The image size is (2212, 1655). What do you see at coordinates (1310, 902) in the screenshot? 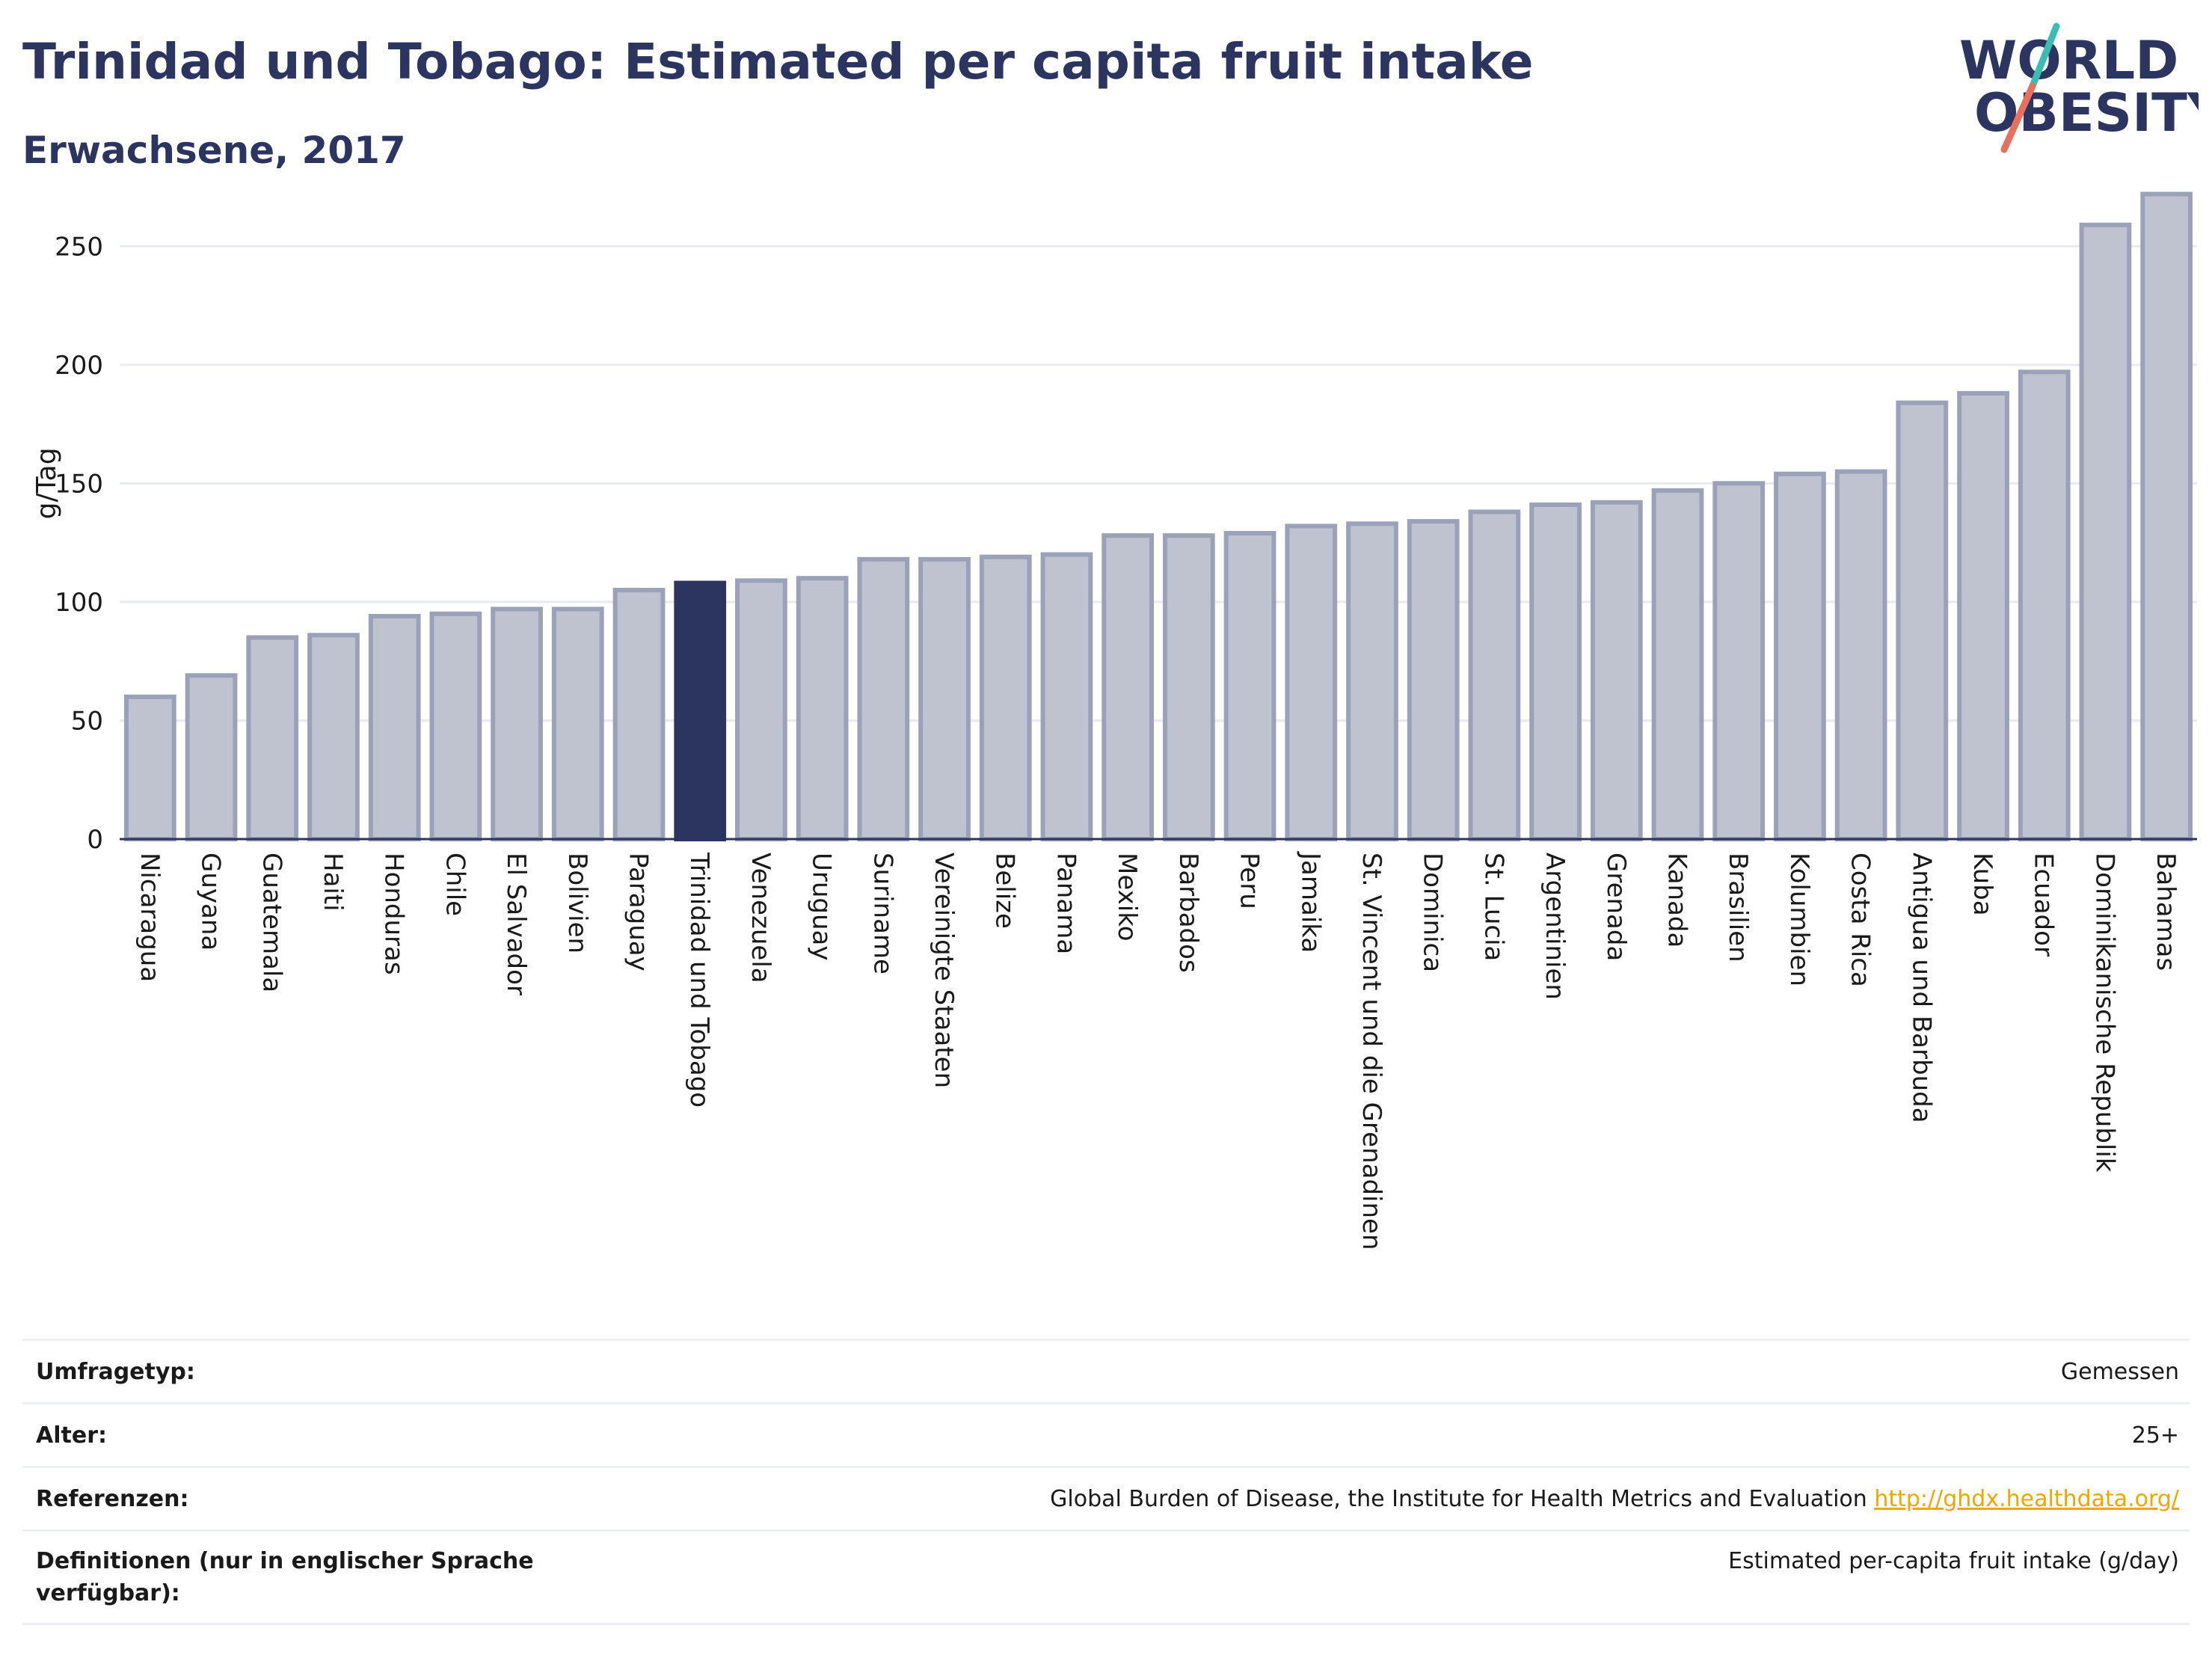
I see `x-tick-label: Jamaika` at bounding box center [1310, 902].